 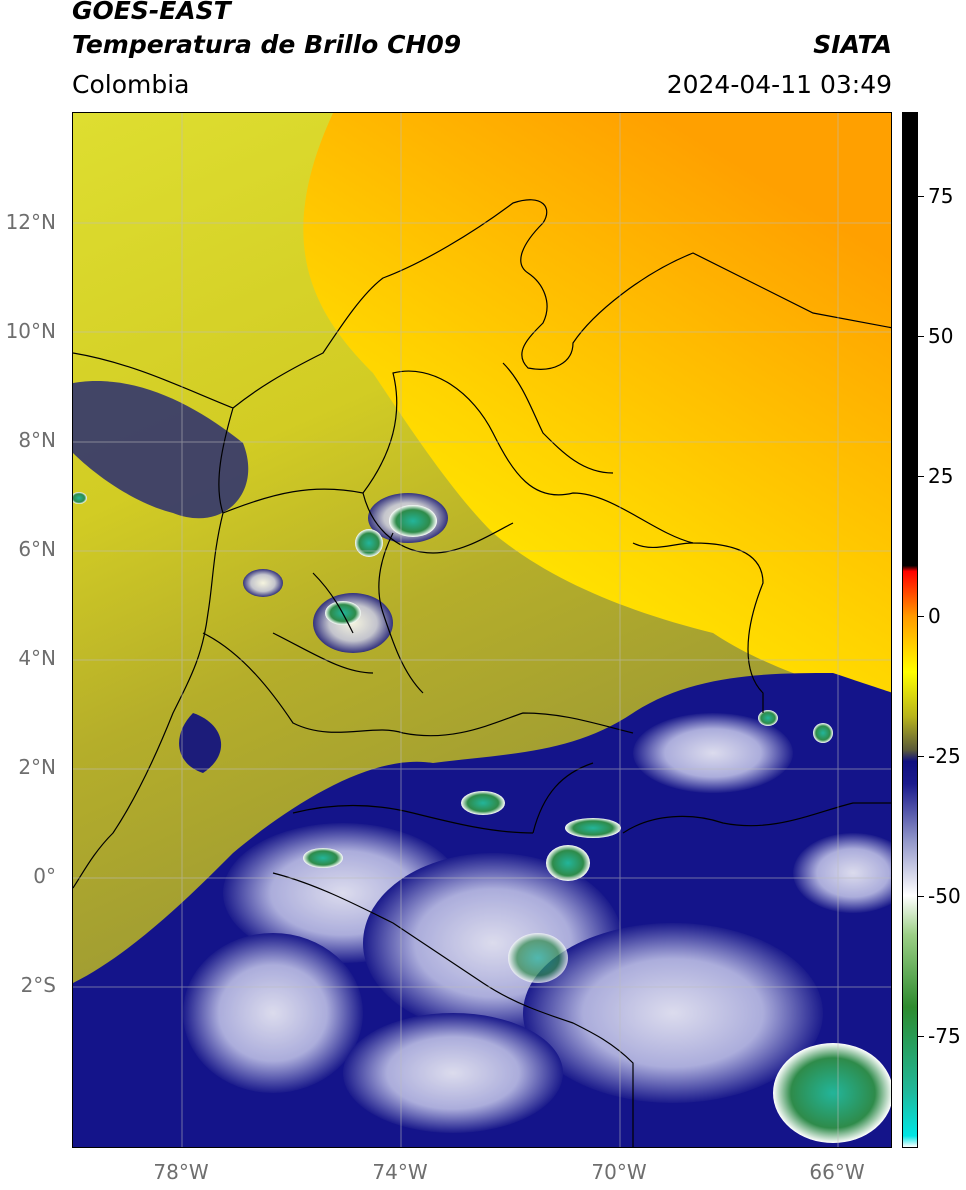 I want to click on colorbar, so click(x=910, y=630).